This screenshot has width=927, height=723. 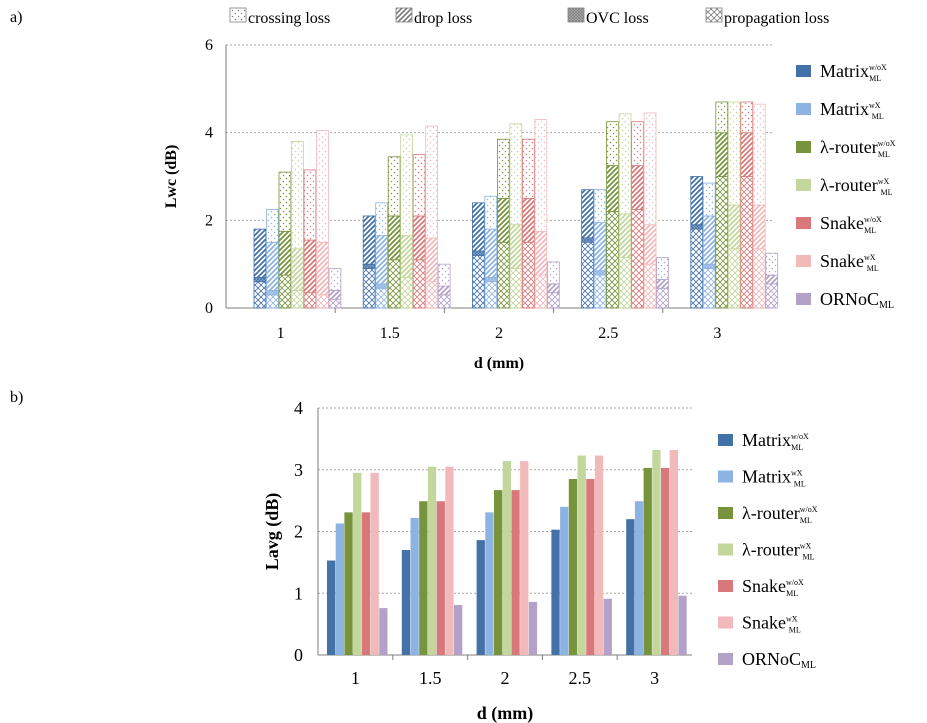 I want to click on y-tick-label: 4, so click(x=298, y=408).